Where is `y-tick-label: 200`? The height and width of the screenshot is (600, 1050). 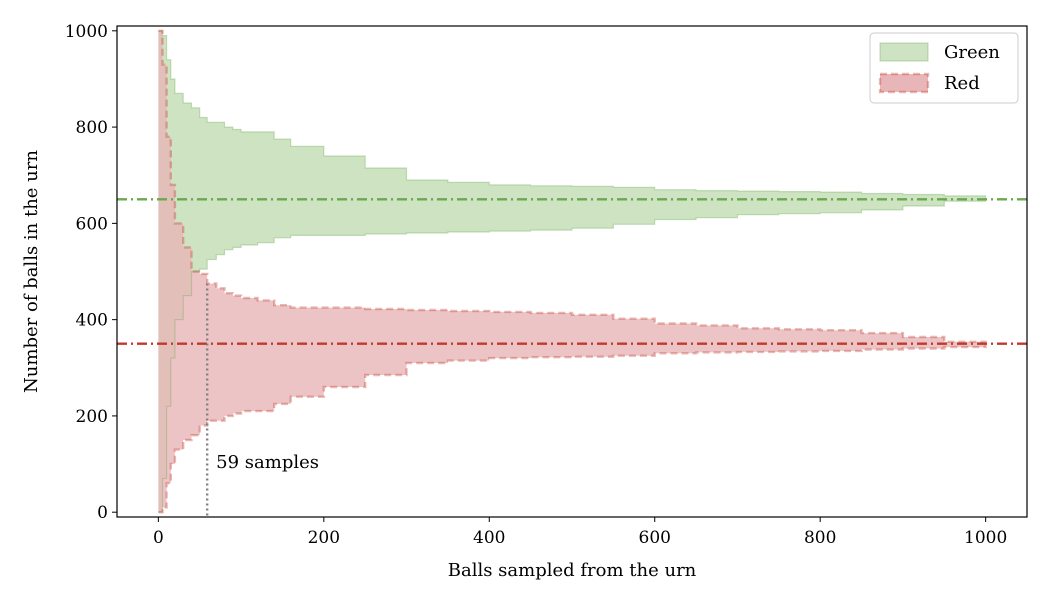 y-tick-label: 200 is located at coordinates (92, 417).